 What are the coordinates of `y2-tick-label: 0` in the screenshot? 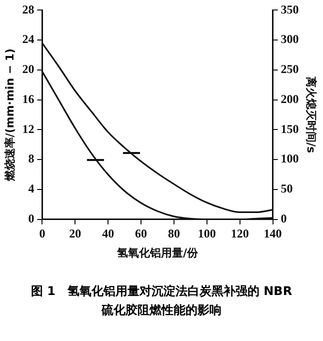 It's located at (283, 218).